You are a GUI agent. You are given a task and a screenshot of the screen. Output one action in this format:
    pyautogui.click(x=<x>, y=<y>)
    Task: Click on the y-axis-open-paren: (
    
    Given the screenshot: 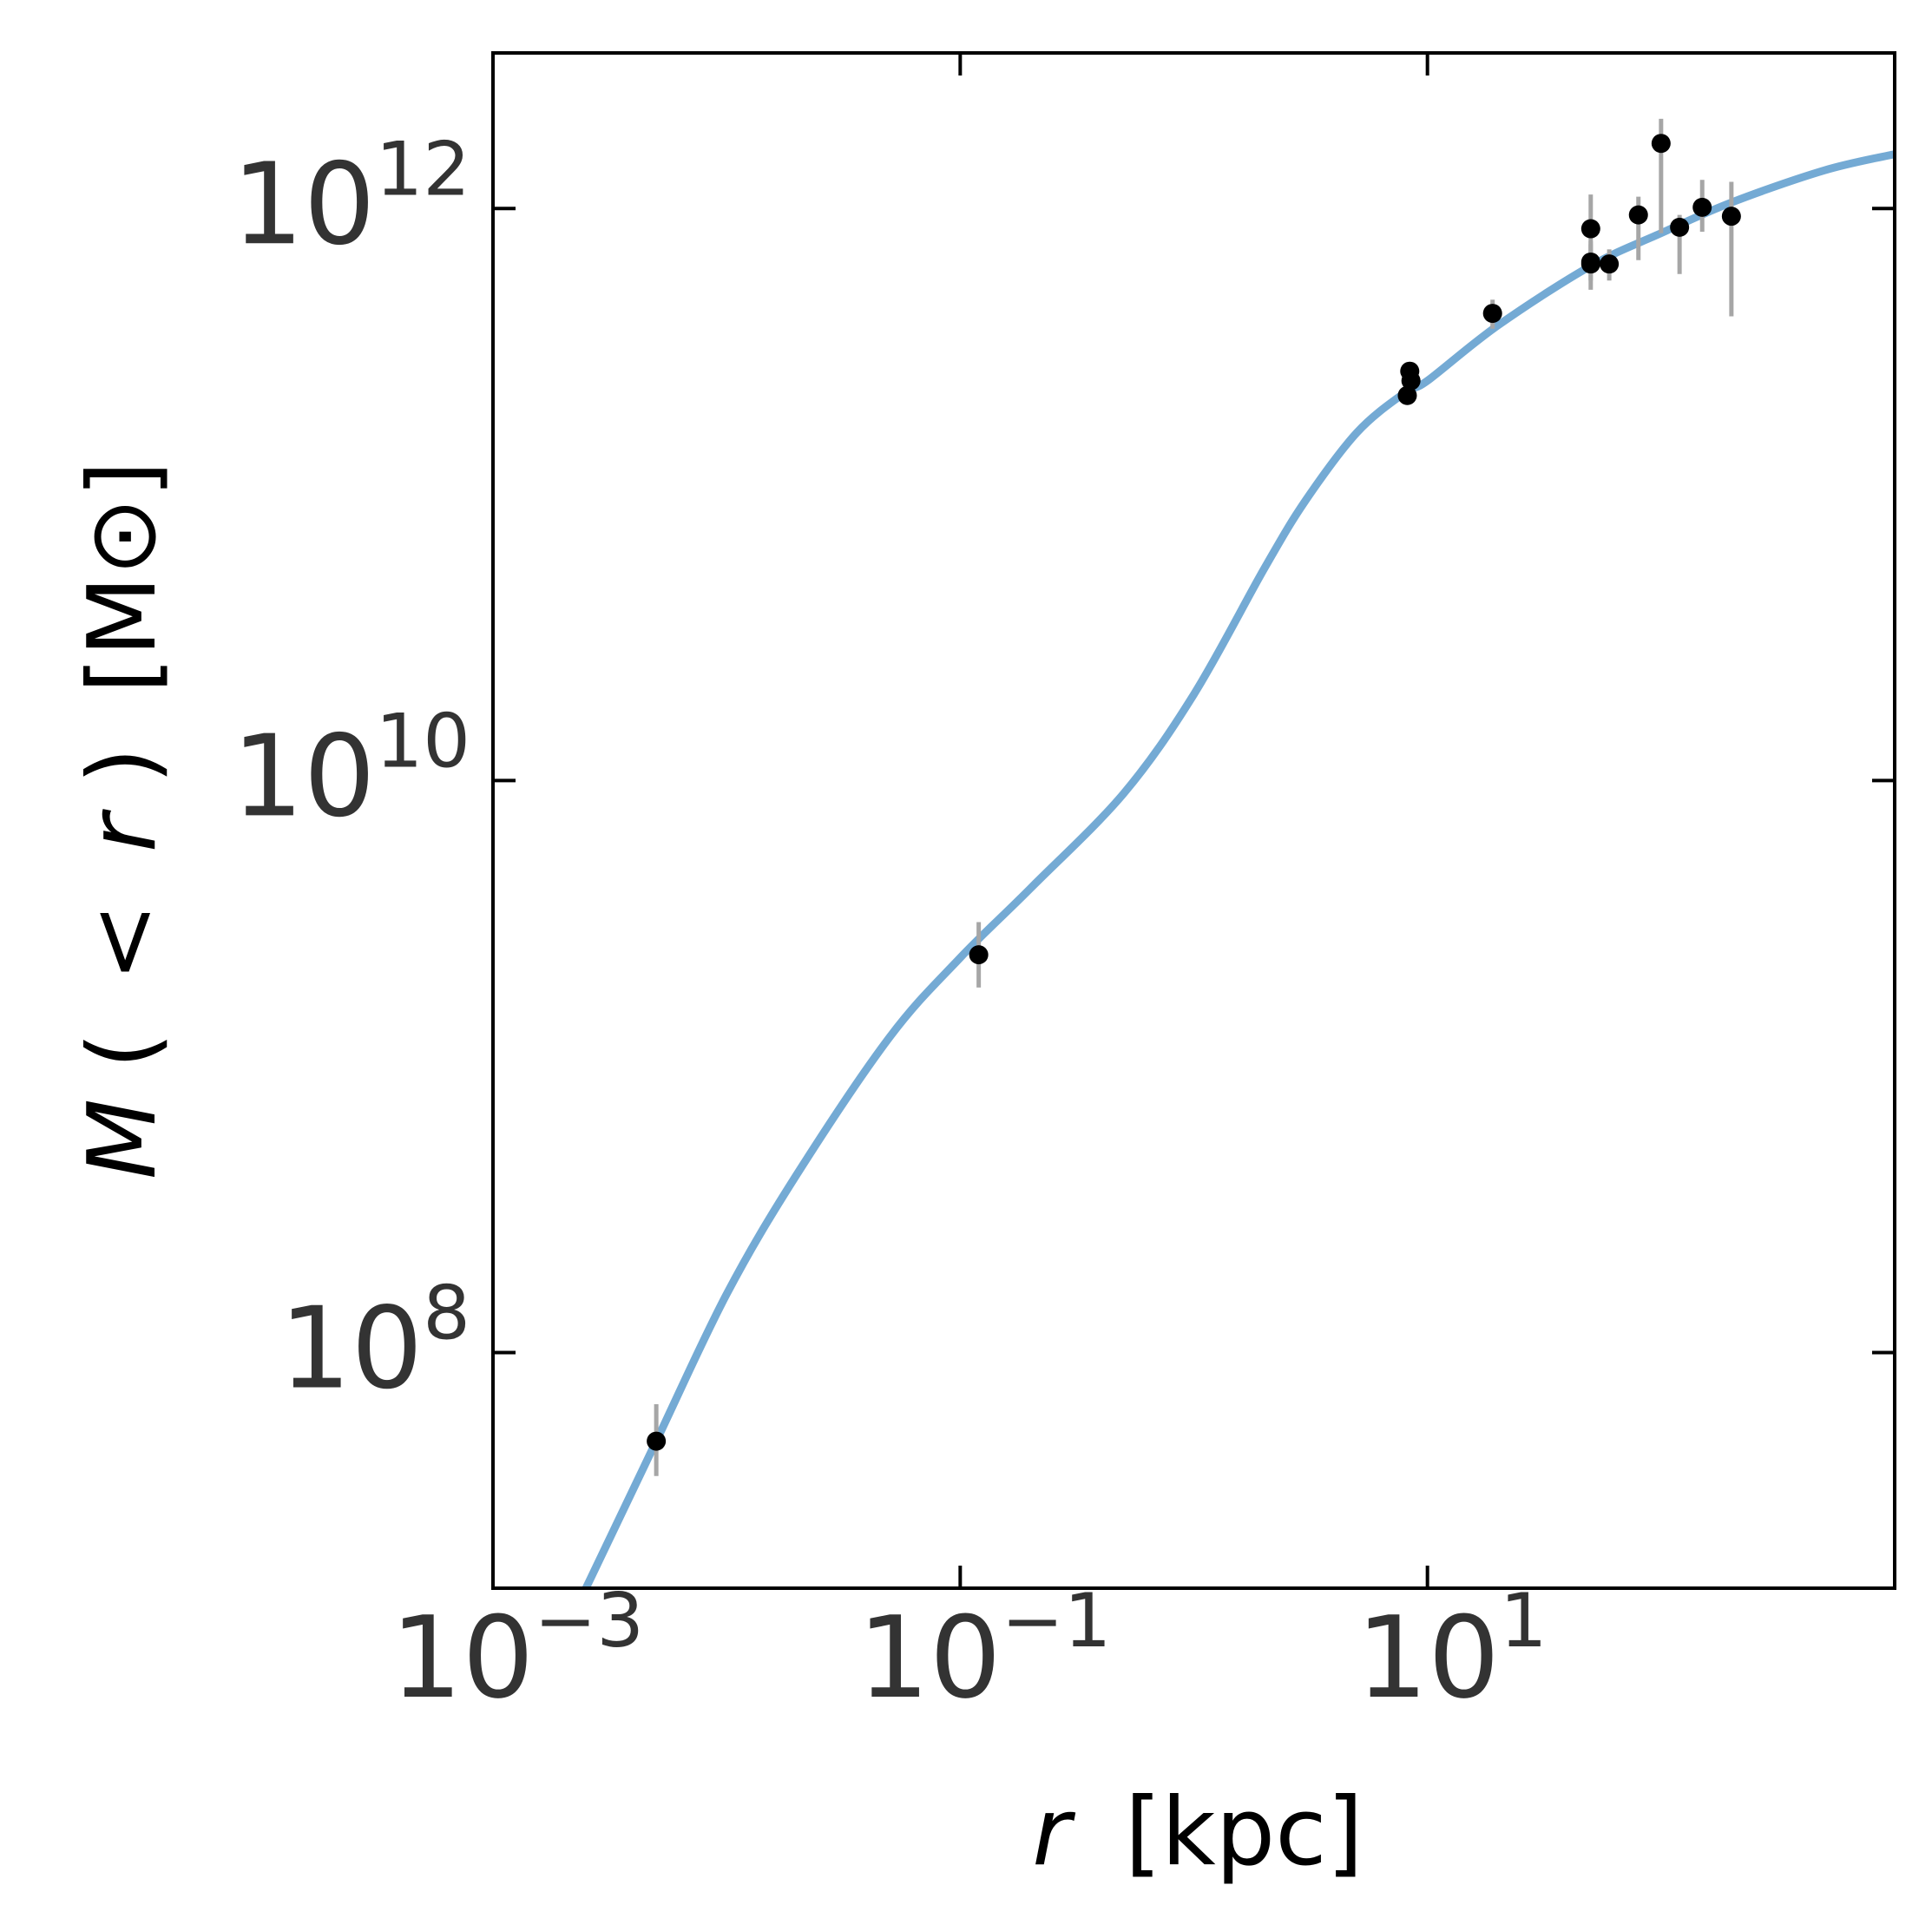 What is the action you would take?
    pyautogui.click(x=123, y=1050)
    